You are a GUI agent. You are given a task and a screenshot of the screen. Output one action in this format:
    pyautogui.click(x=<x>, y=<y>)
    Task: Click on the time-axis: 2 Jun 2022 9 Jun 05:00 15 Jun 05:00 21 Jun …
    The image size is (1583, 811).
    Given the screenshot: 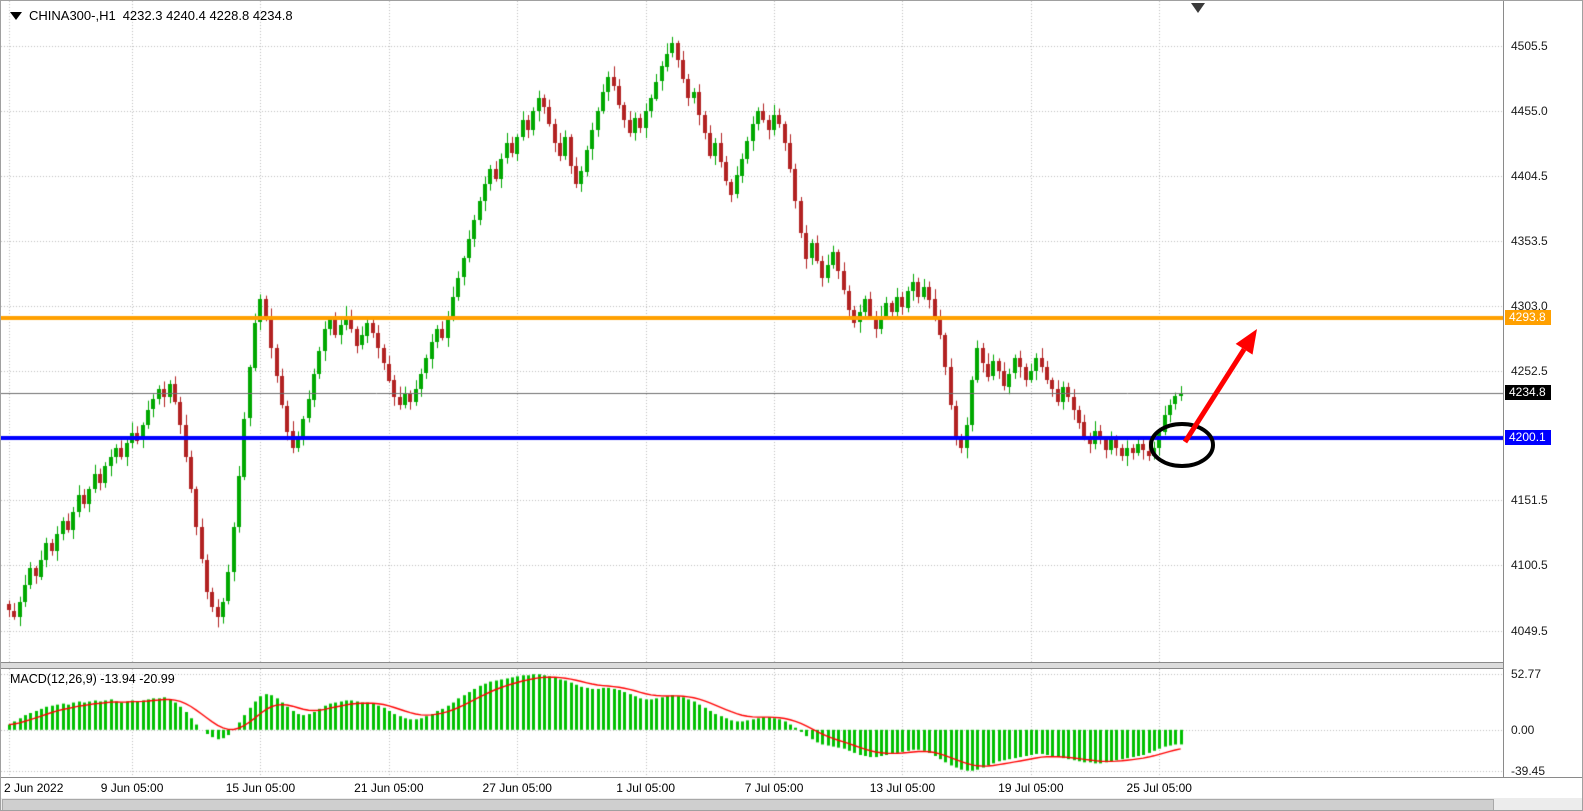 What is the action you would take?
    pyautogui.click(x=791, y=787)
    